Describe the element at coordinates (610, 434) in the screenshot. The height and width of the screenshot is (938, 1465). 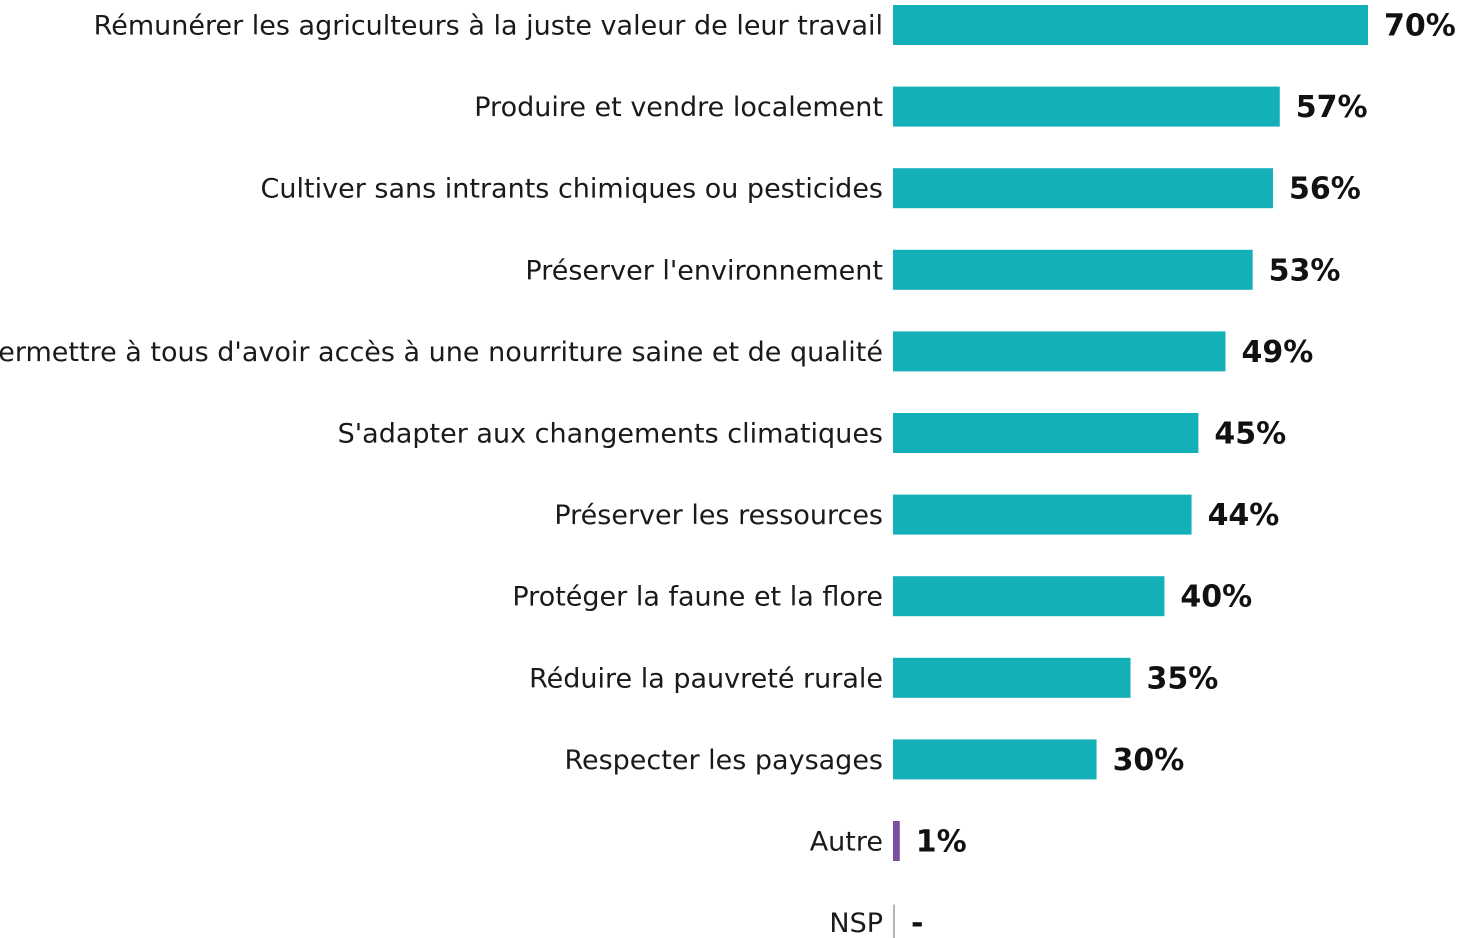
I see `category-label: S'adapter aux changements climatiques` at that location.